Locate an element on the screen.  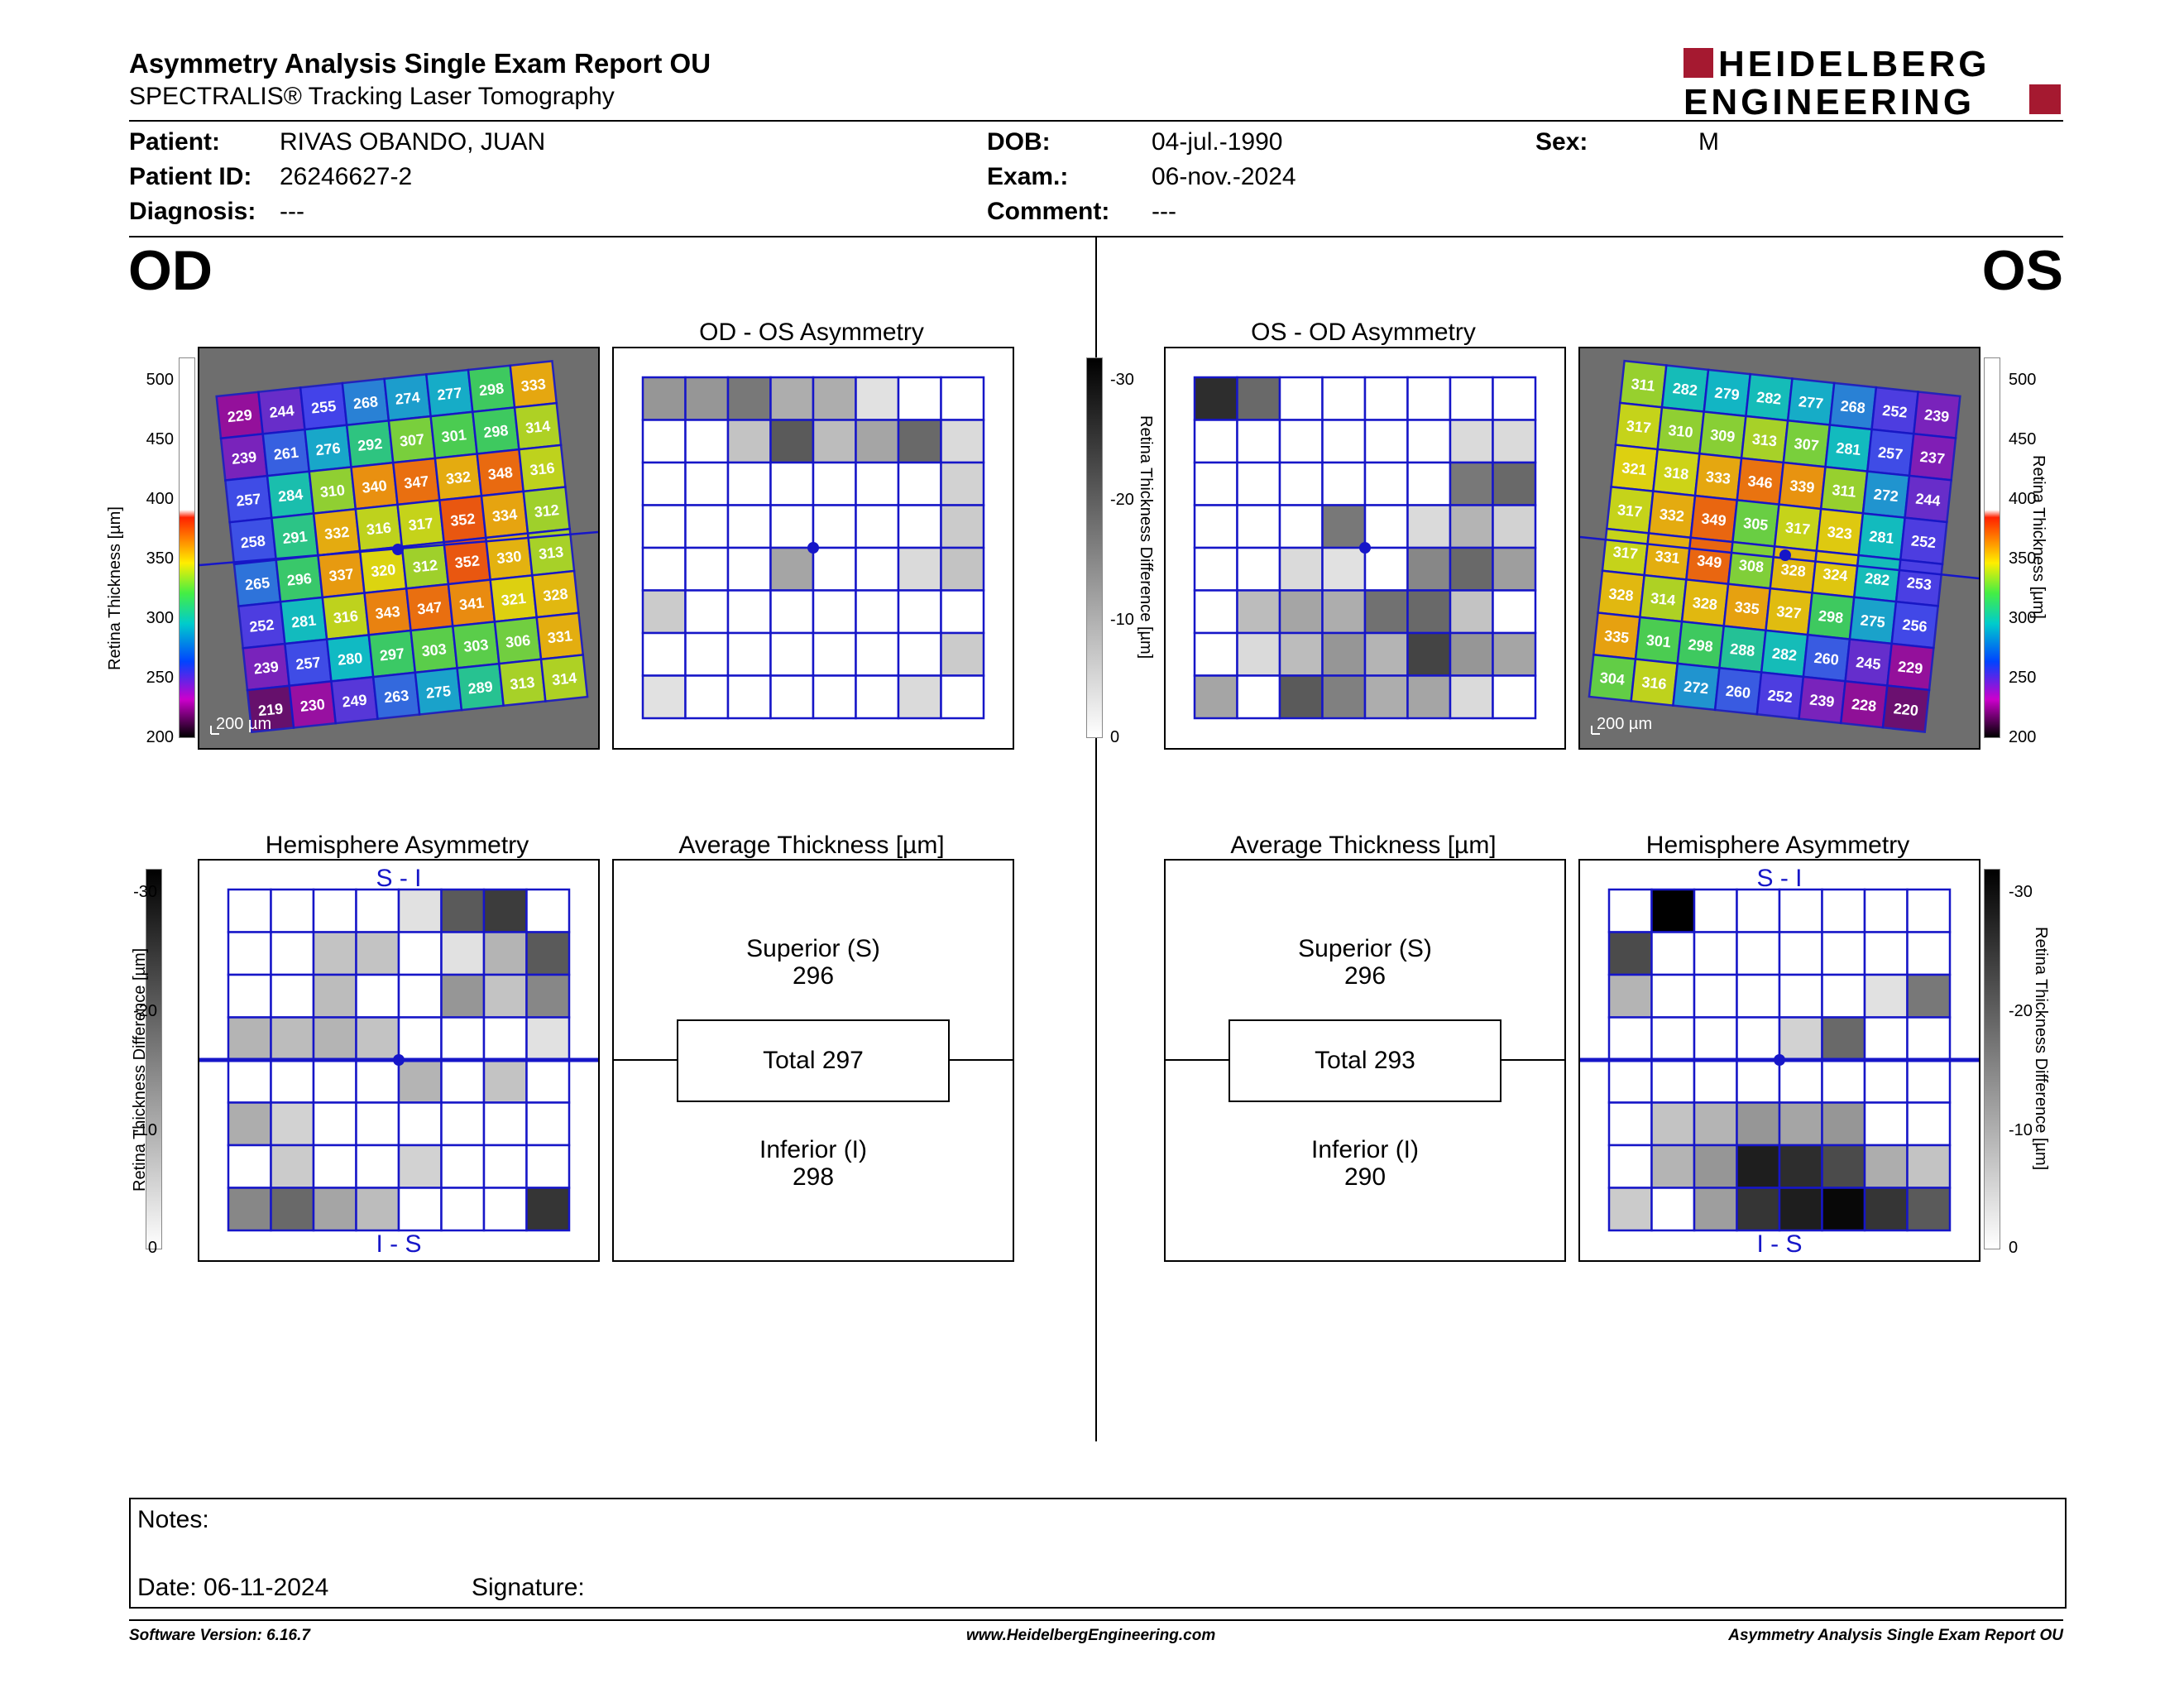
od-superior-label: Superior (S) is located at coordinates (813, 948).